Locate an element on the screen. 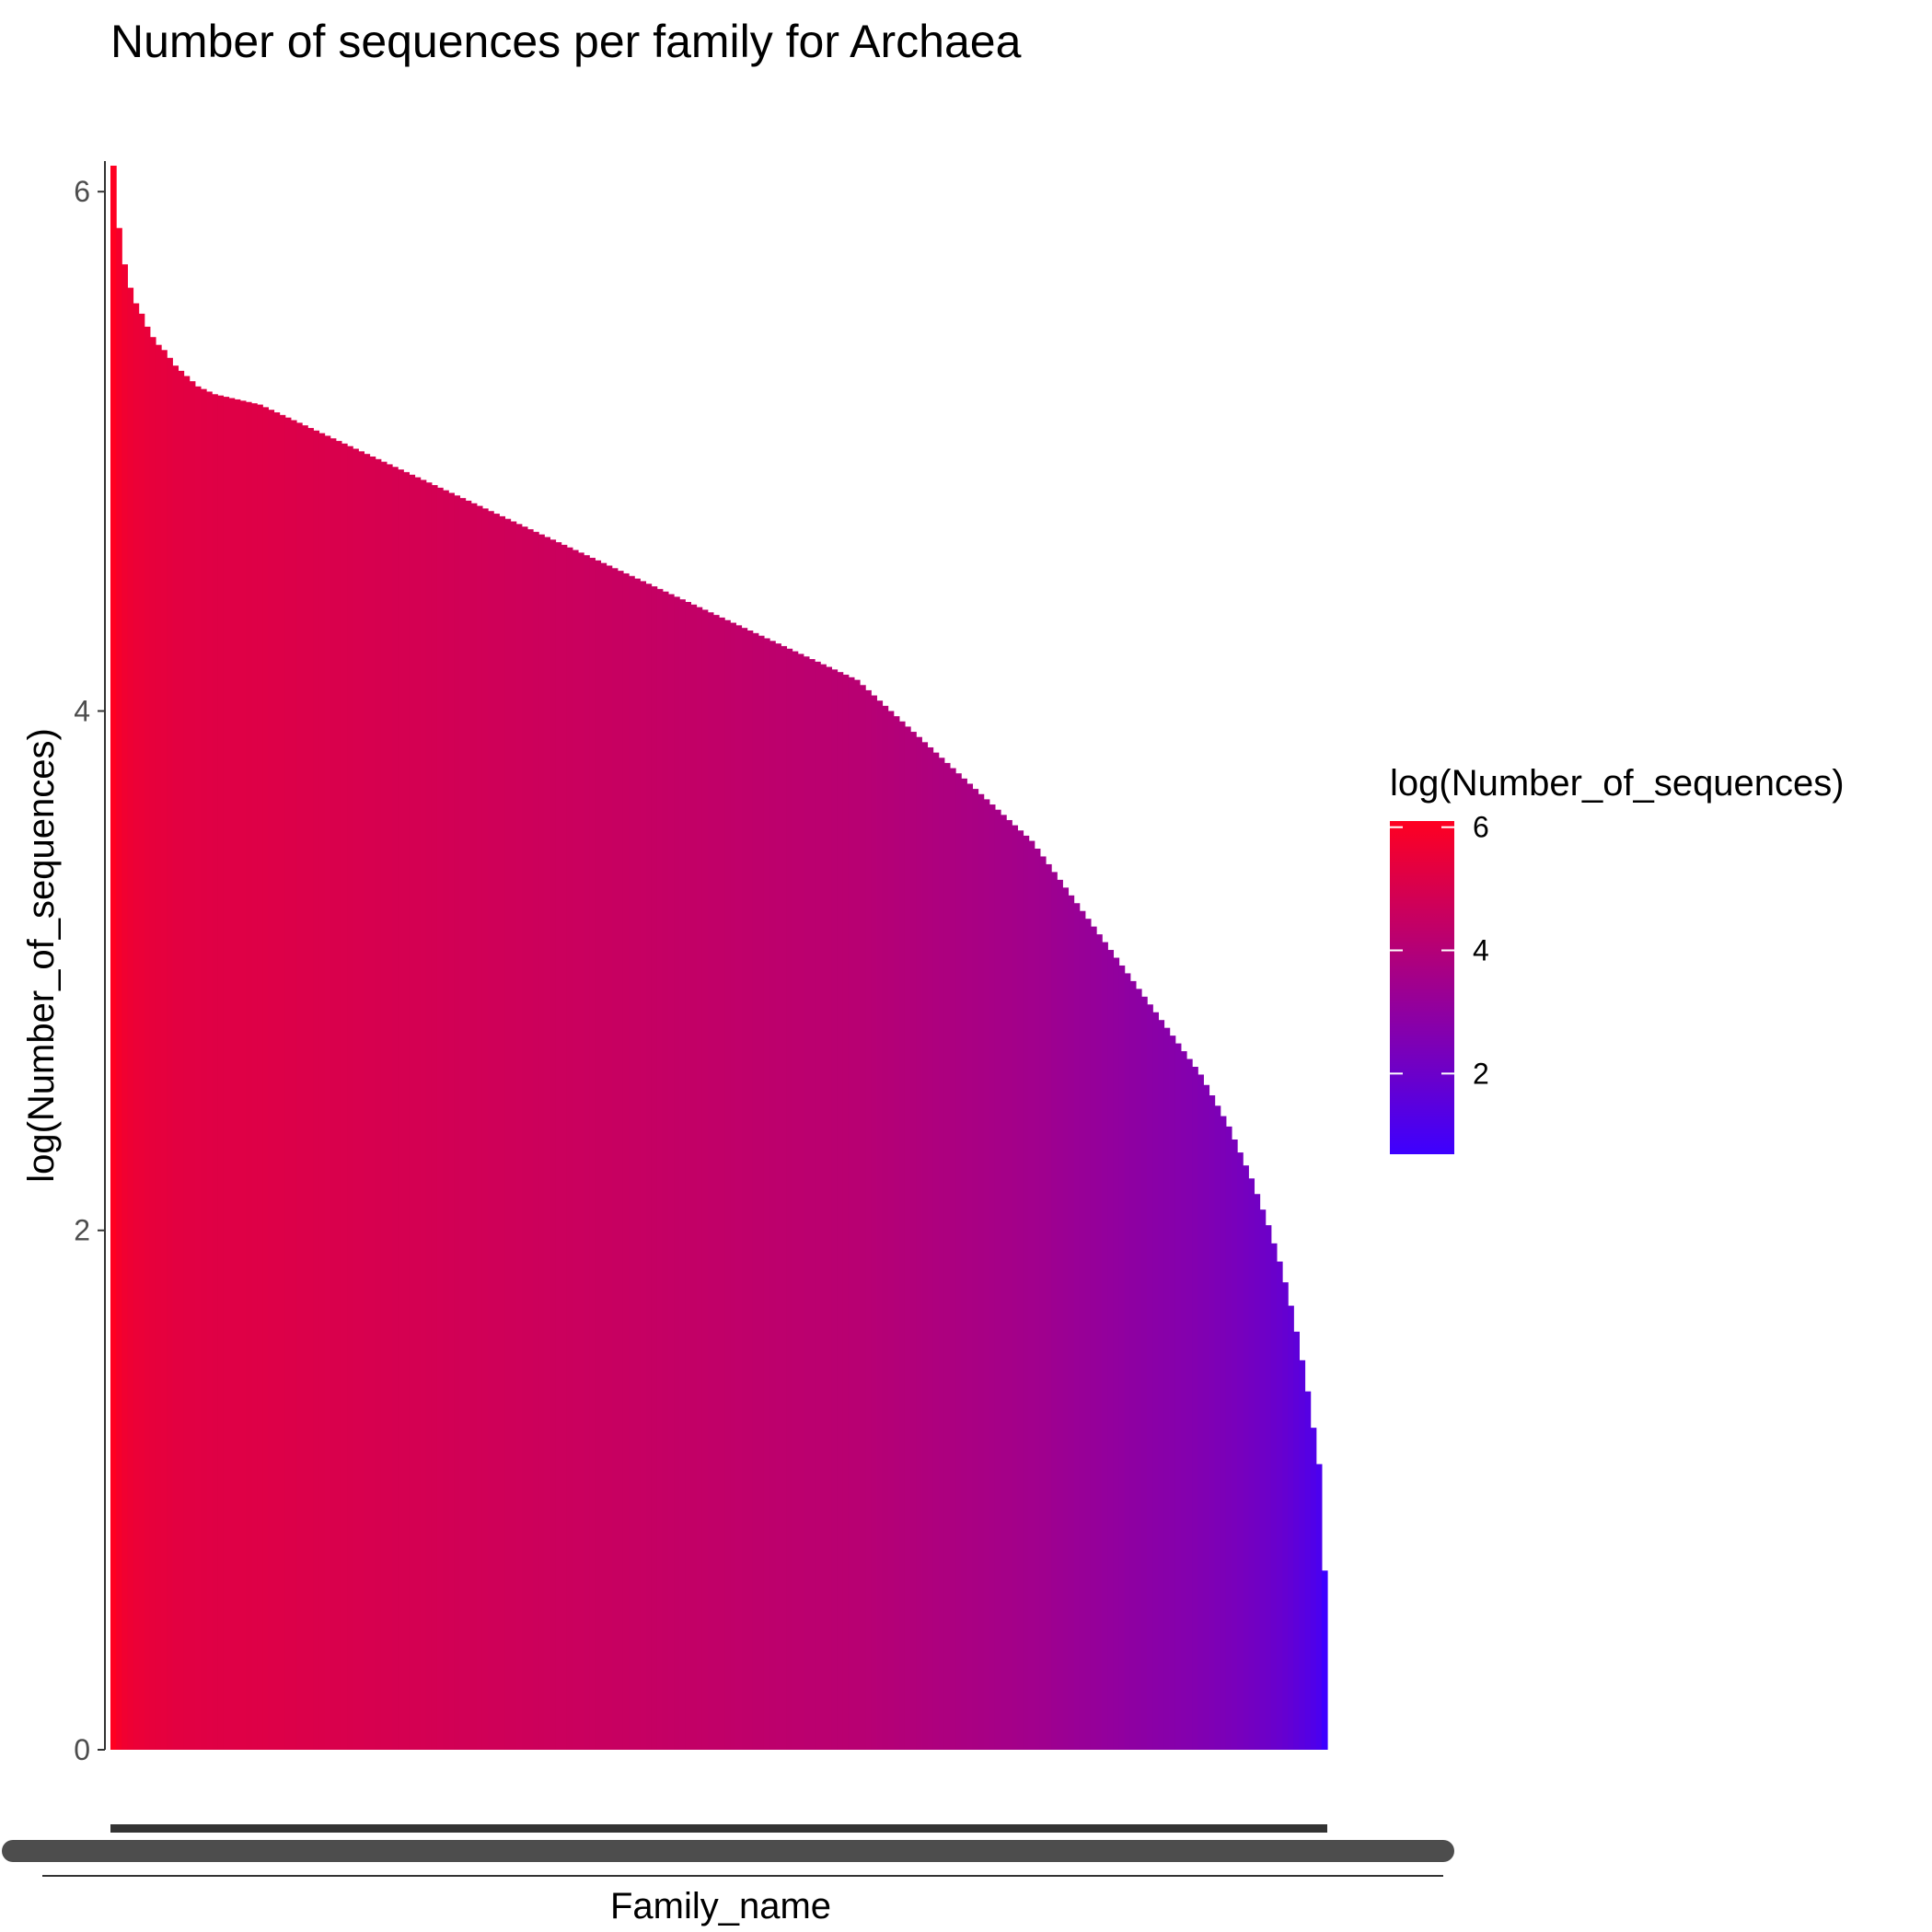 This screenshot has width=1932, height=1932. x-axis-tick-marks is located at coordinates (728, 1843).